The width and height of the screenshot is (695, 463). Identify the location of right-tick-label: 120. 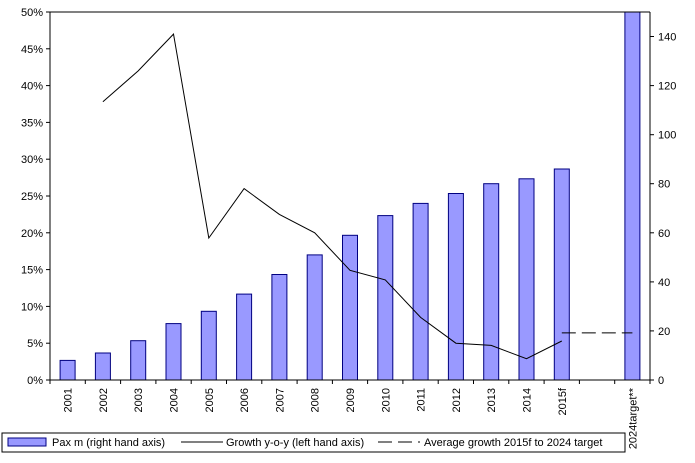
(667, 87).